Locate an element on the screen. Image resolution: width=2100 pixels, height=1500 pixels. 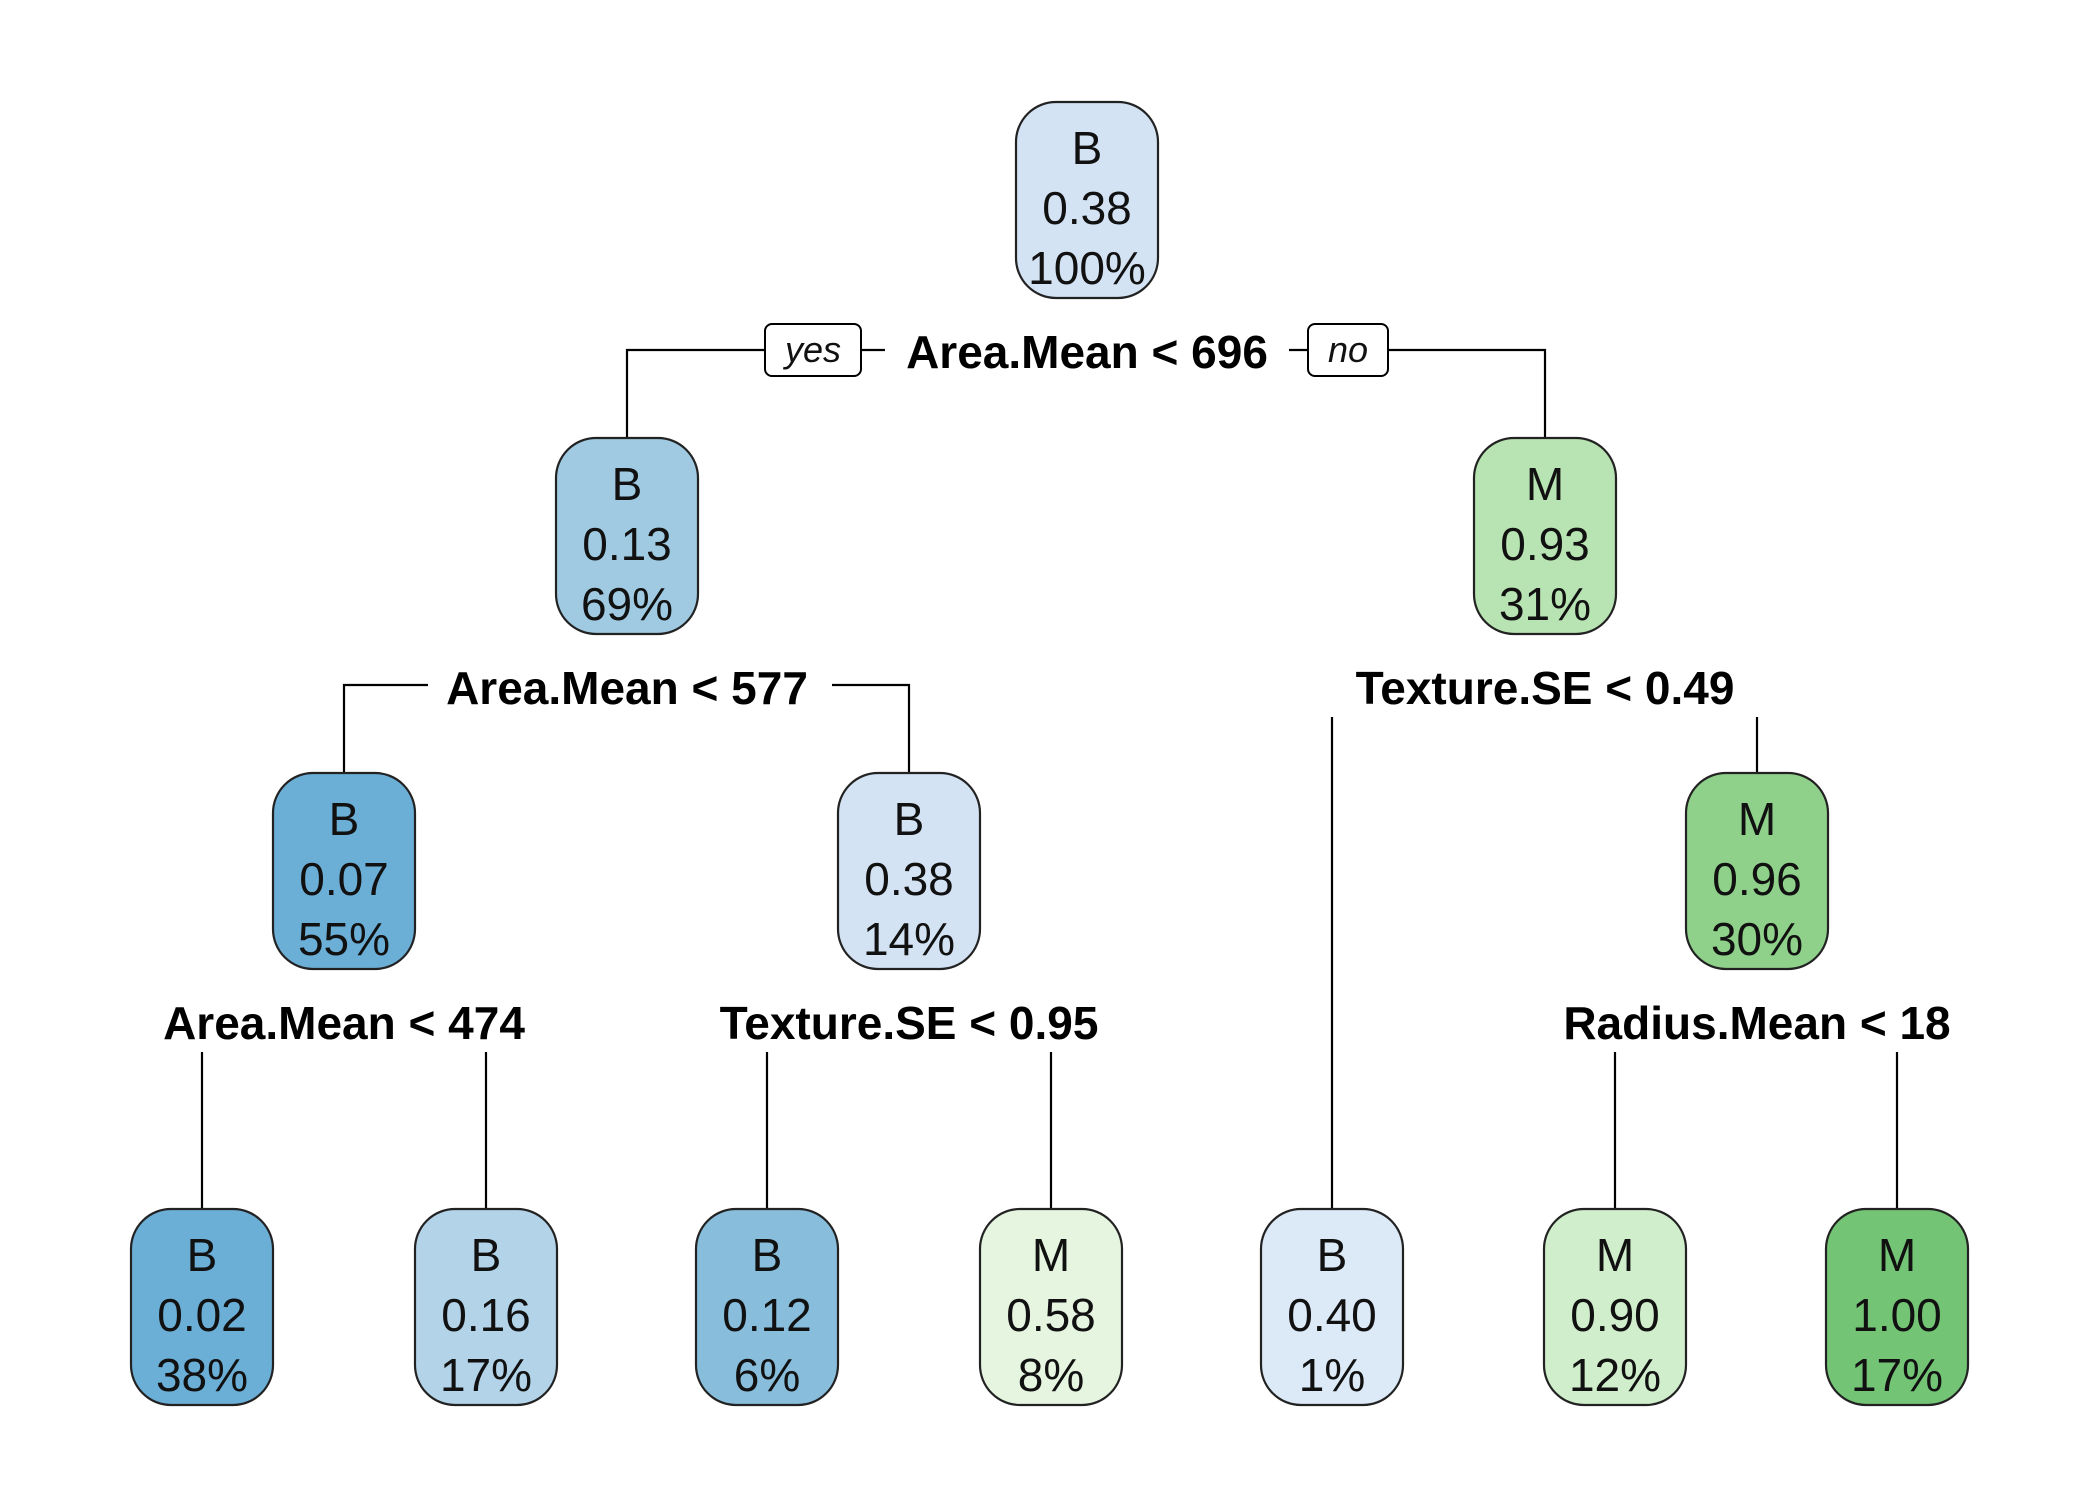
node-percent: 14% is located at coordinates (909, 939).